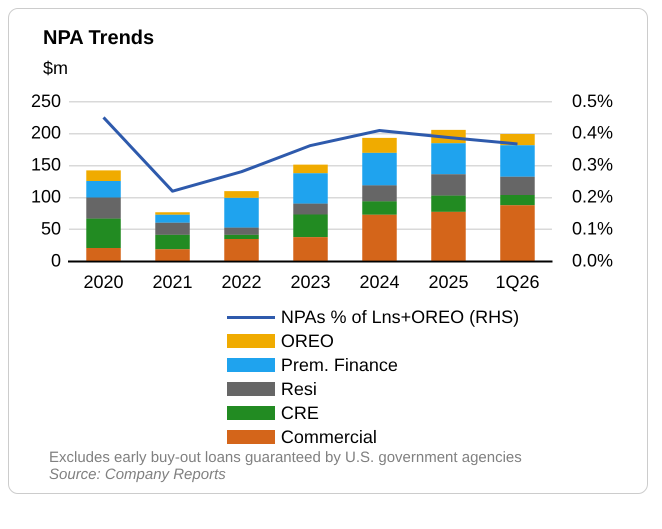  I want to click on legend-label: NPAs % of Lns+OREO (RHS), so click(400, 317).